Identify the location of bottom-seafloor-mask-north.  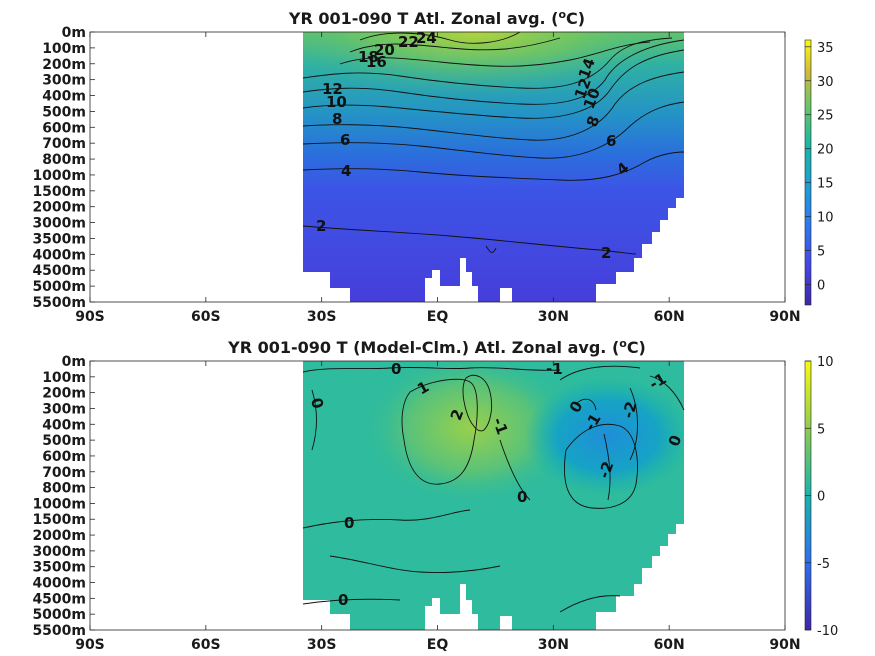
(640, 577).